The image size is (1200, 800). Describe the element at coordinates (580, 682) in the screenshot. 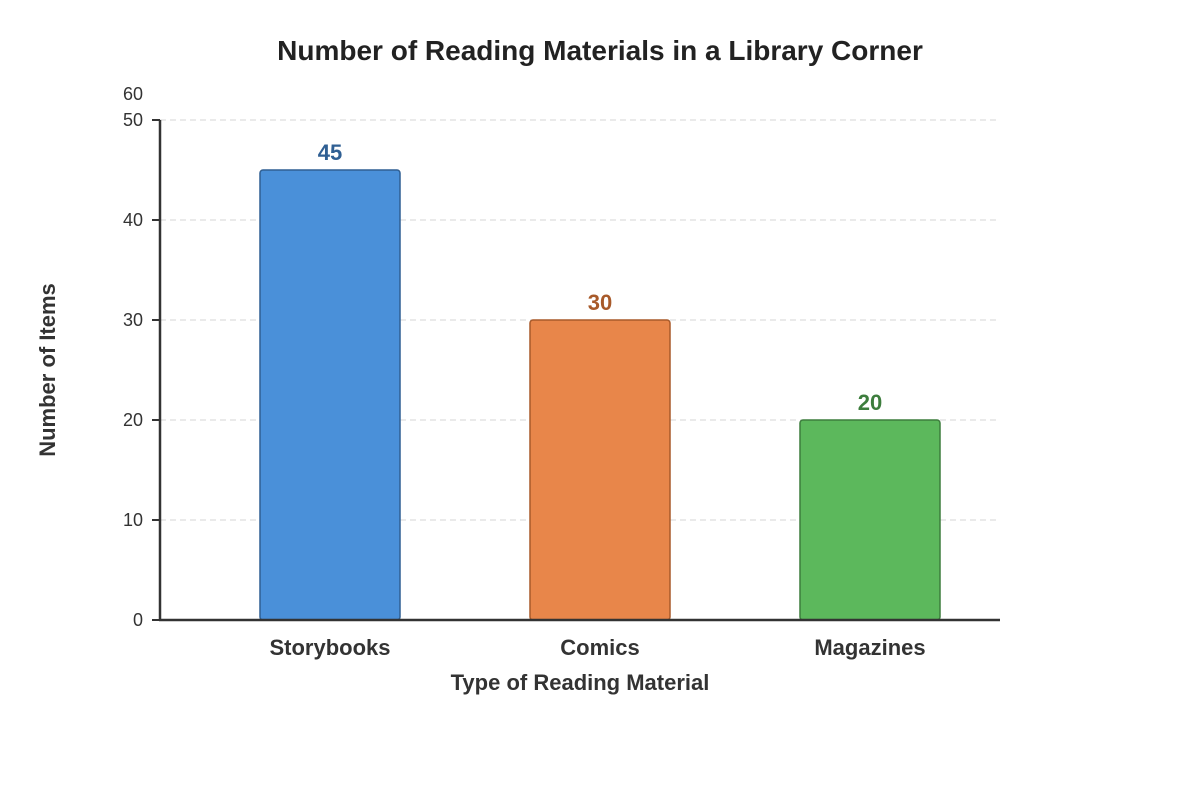

I see `x-axis-title: Type of Reading Material` at that location.